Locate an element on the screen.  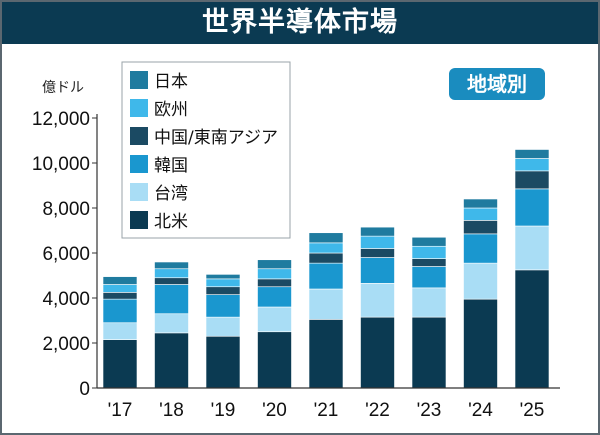
x-tick-label: '18 is located at coordinates (171, 410).